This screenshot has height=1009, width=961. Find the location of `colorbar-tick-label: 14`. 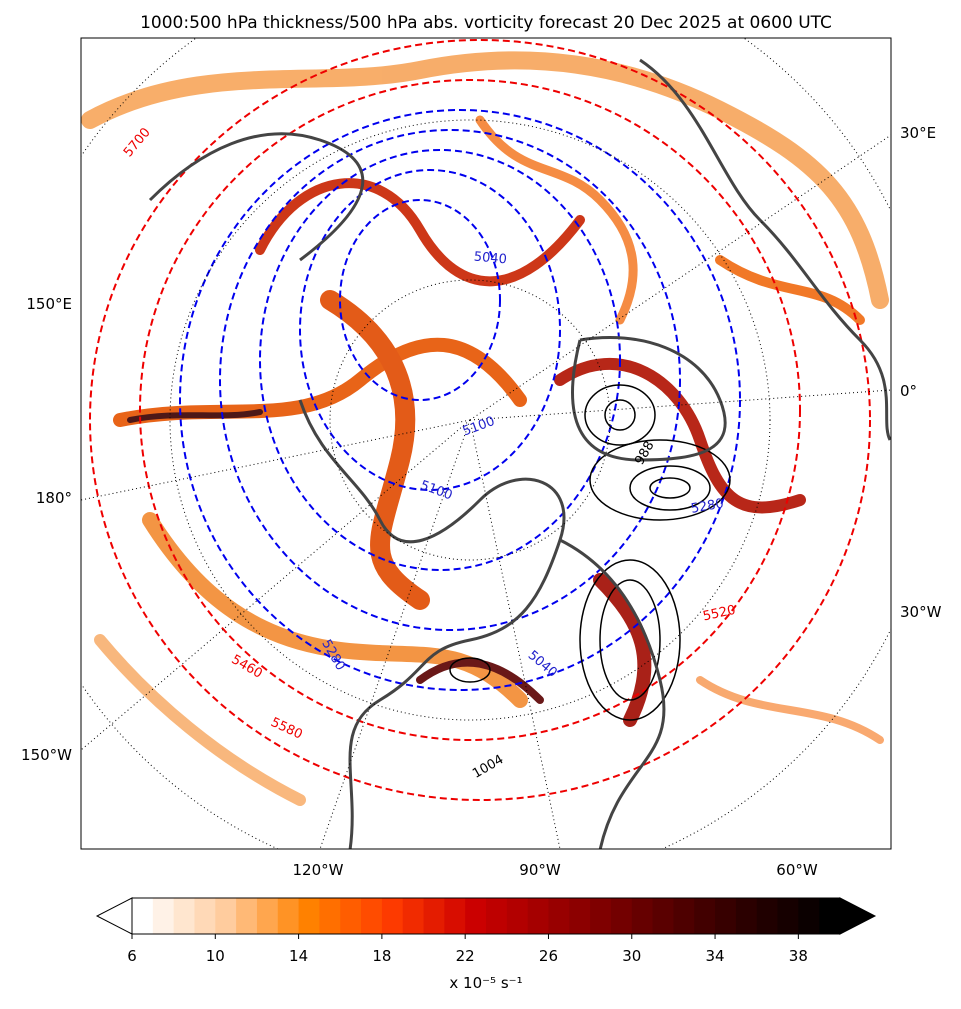

colorbar-tick-label: 14 is located at coordinates (298, 956).